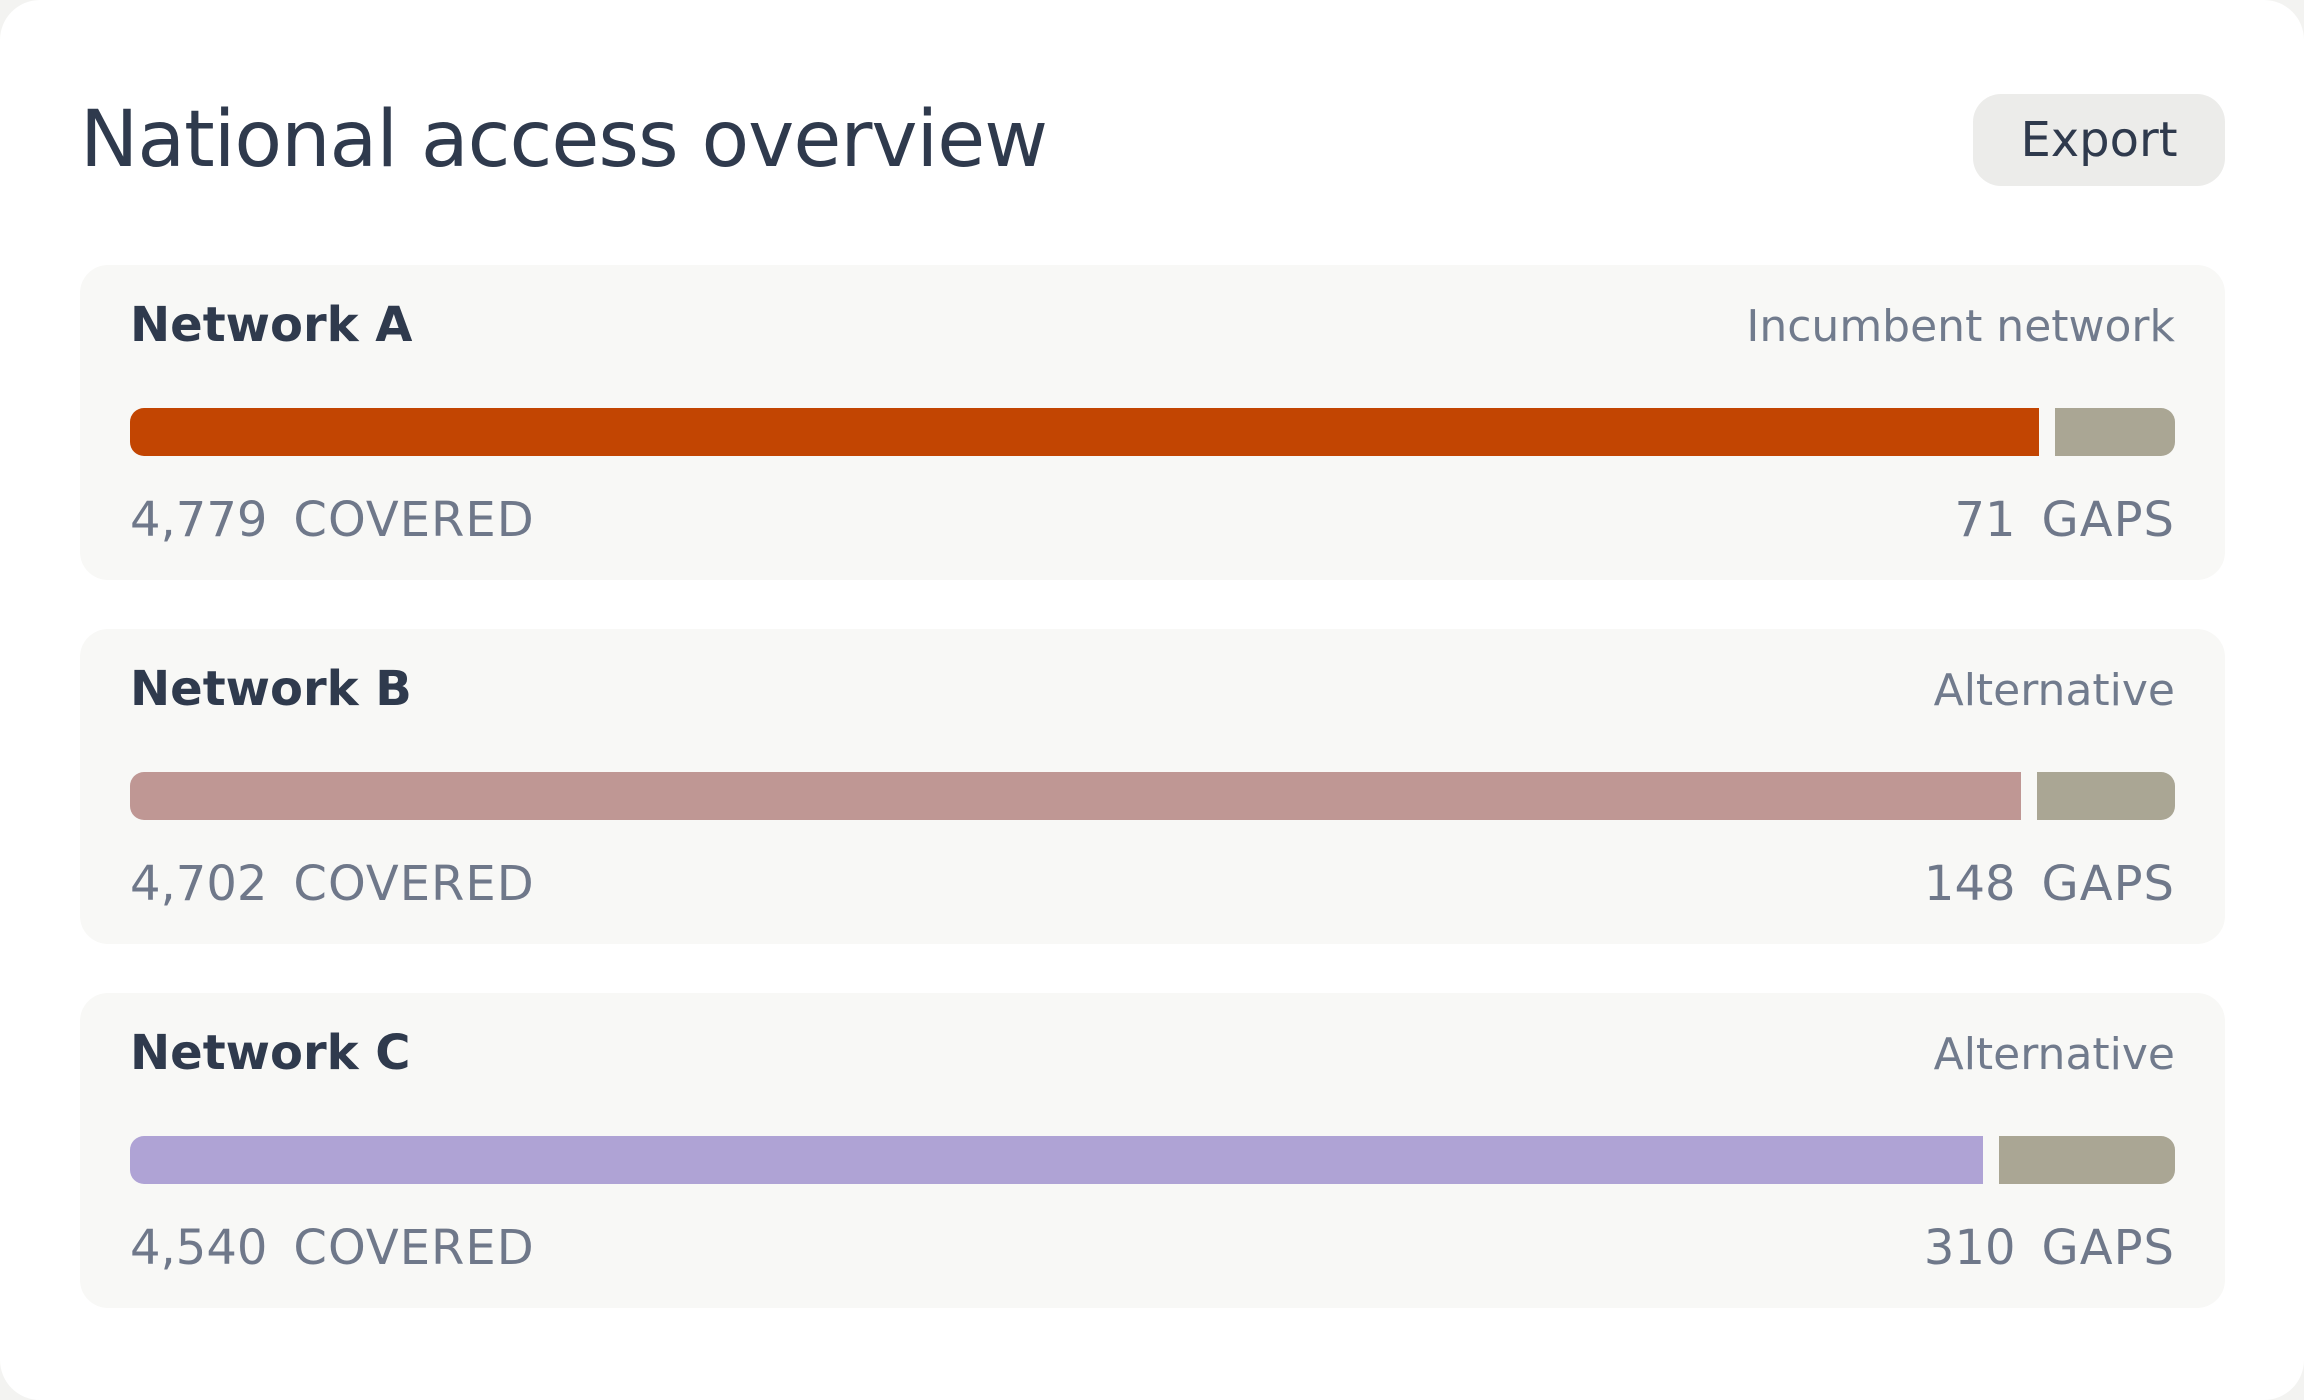 This screenshot has height=1400, width=2304. What do you see at coordinates (1969, 1248) in the screenshot?
I see `gaps-count: 310` at bounding box center [1969, 1248].